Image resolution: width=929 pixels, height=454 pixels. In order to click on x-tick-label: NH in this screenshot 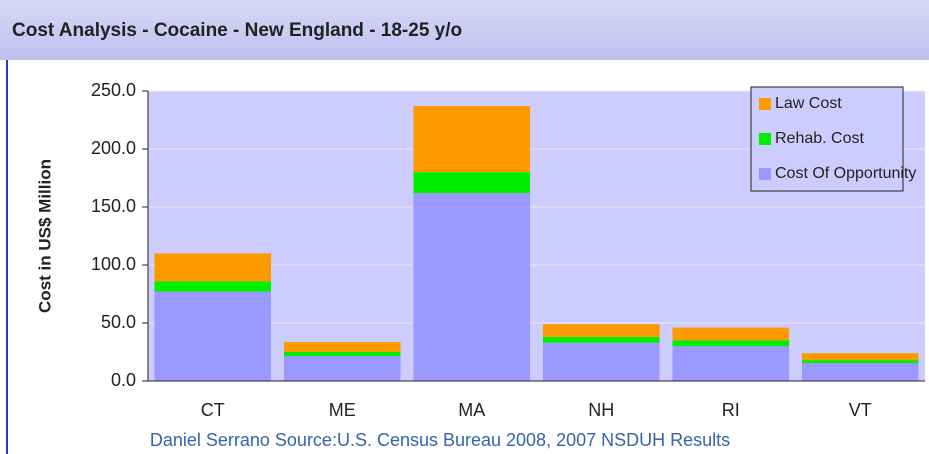, I will do `click(601, 410)`.